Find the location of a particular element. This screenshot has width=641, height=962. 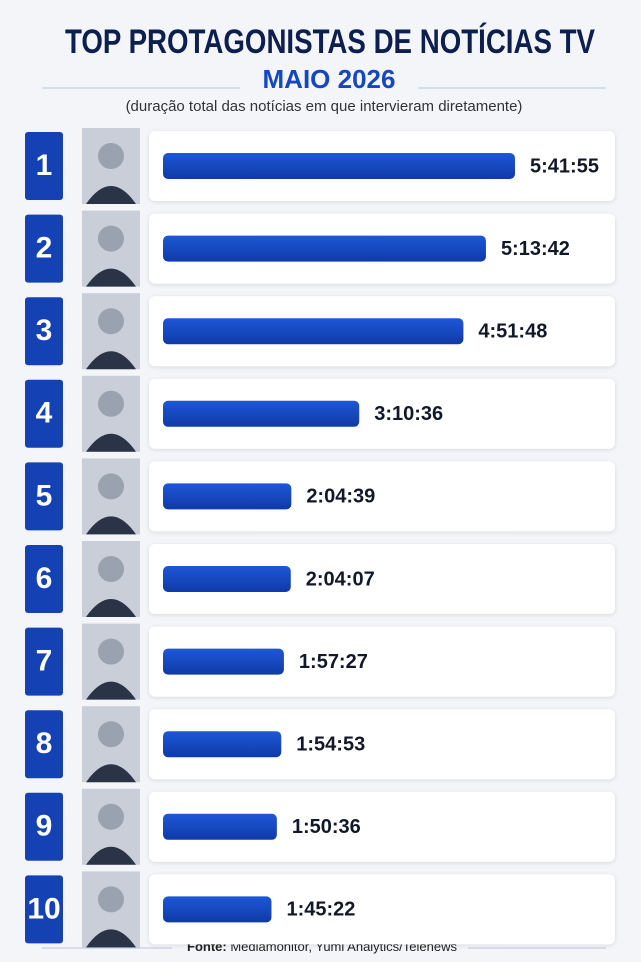

chart-title: TOP PROTAGONISTAS DE NOTÍCIAS TV is located at coordinates (330, 42).